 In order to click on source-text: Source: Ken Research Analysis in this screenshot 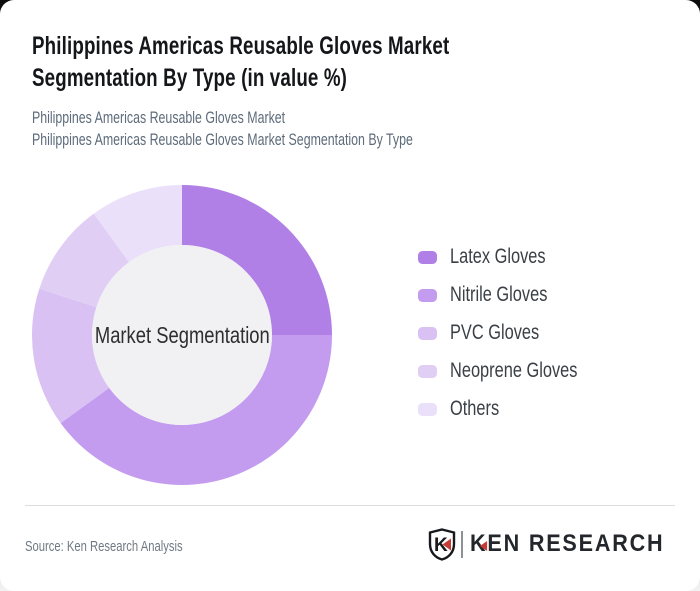, I will do `click(130, 547)`.